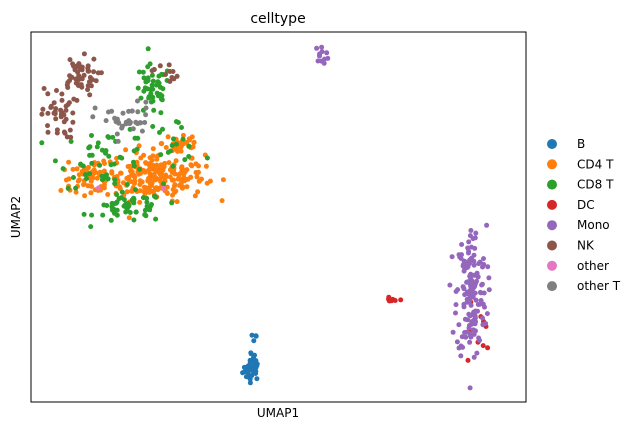  What do you see at coordinates (278, 413) in the screenshot?
I see `x-axis-label: UMAP1` at bounding box center [278, 413].